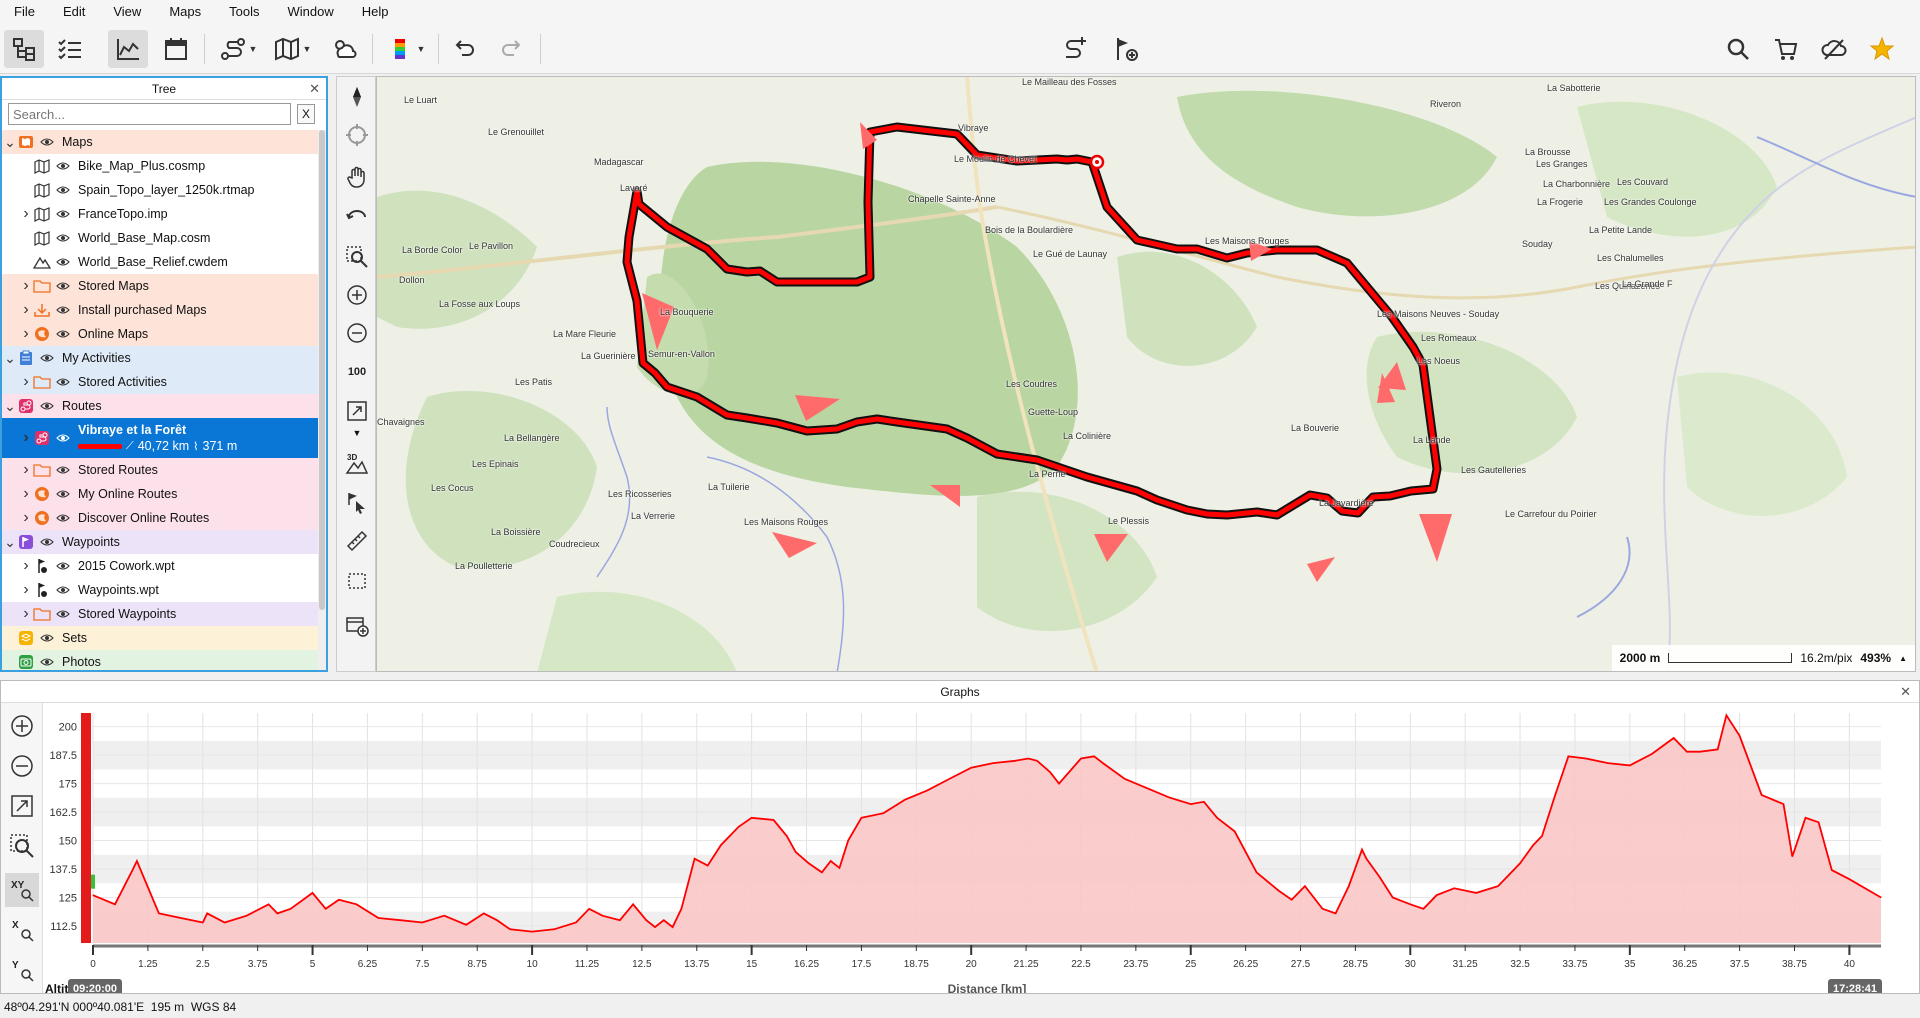 This screenshot has width=1920, height=1018. I want to click on search-button, so click(1738, 49).